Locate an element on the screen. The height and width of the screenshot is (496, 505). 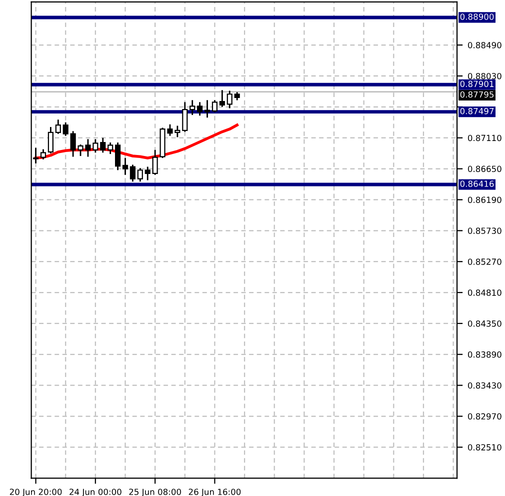
y-tick-label: 0.82970 is located at coordinates (485, 416).